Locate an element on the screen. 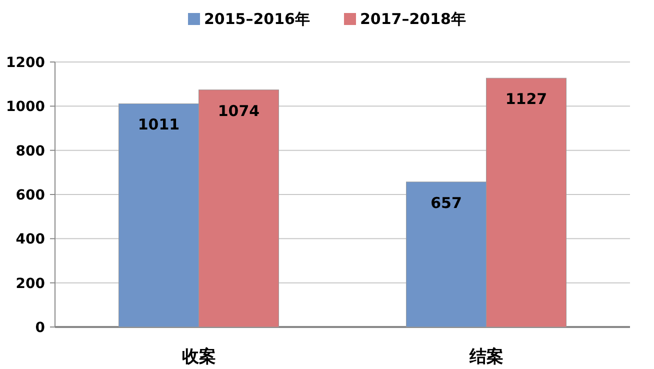 The image size is (654, 369). y-tick-label: 1200 is located at coordinates (26, 63).